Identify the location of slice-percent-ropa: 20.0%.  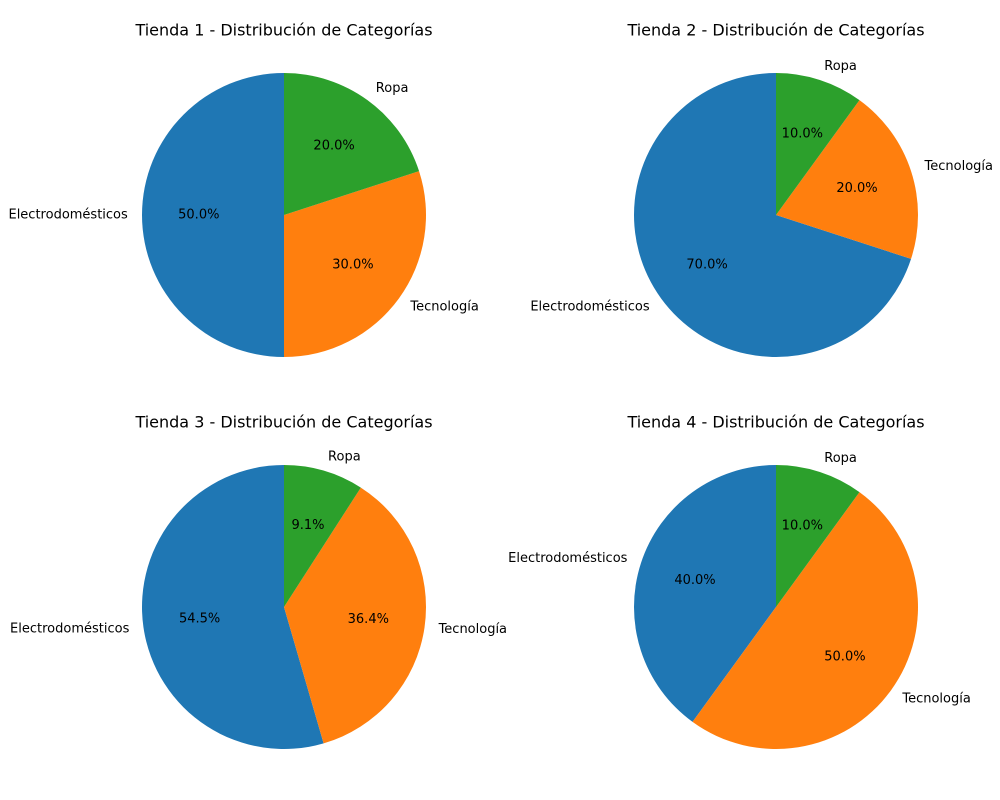
(333, 146).